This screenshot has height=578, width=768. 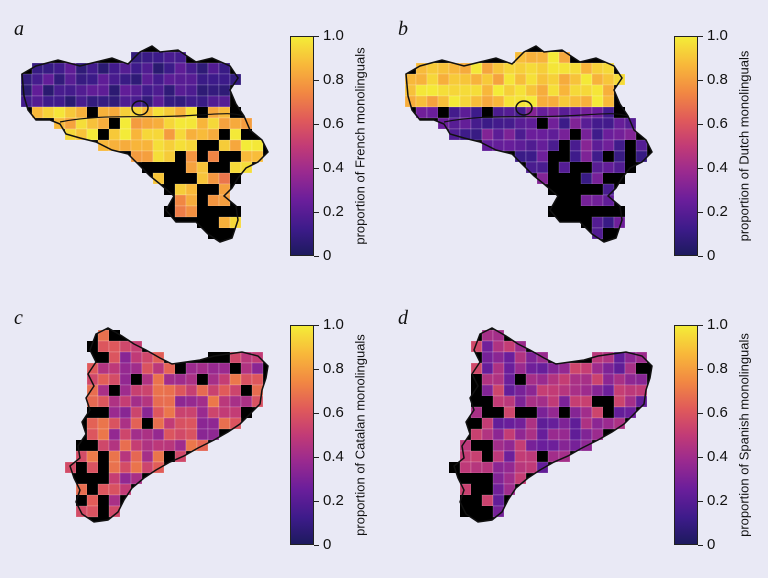 I want to click on colorbar, so click(x=302, y=146).